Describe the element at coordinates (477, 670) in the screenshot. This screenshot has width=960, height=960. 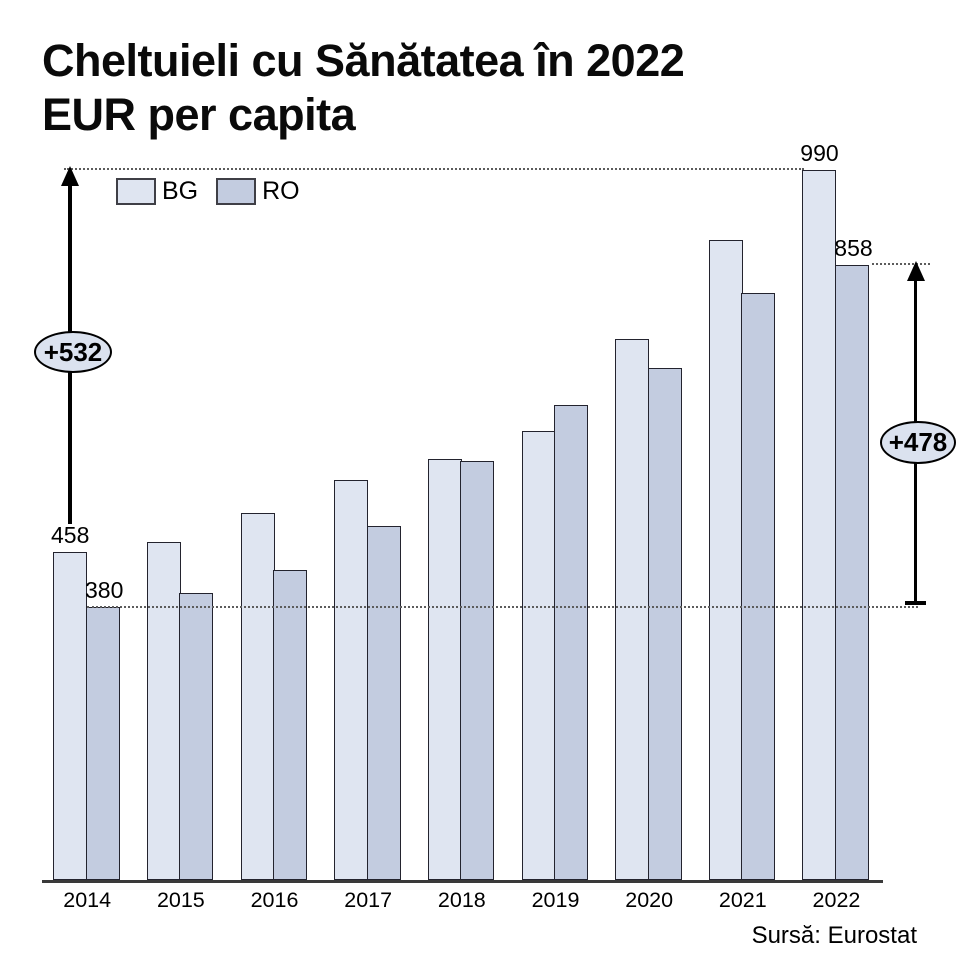
I see `bar-ro-2018` at that location.